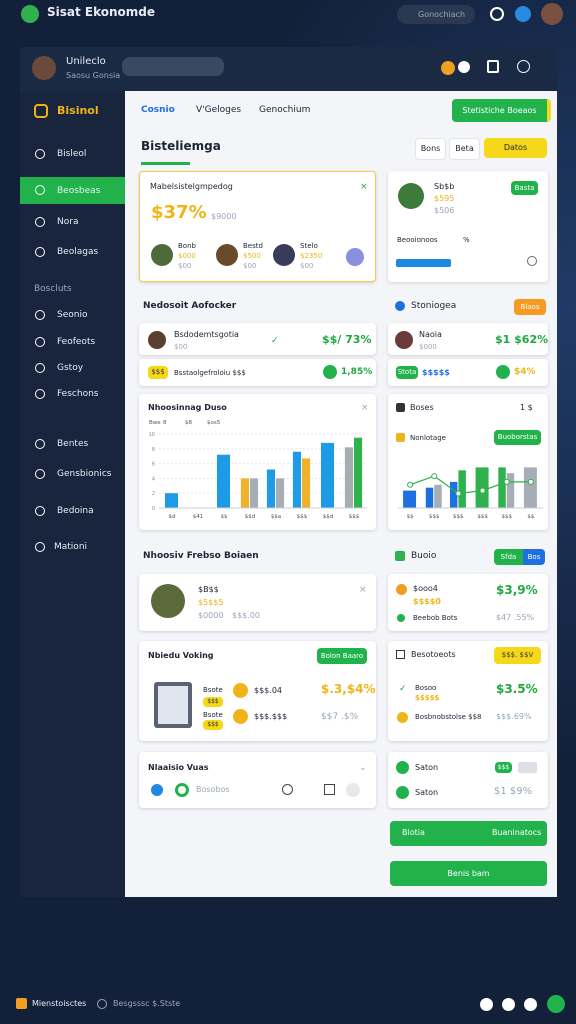  What do you see at coordinates (428, 347) in the screenshot?
I see `row-sub: $000` at bounding box center [428, 347].